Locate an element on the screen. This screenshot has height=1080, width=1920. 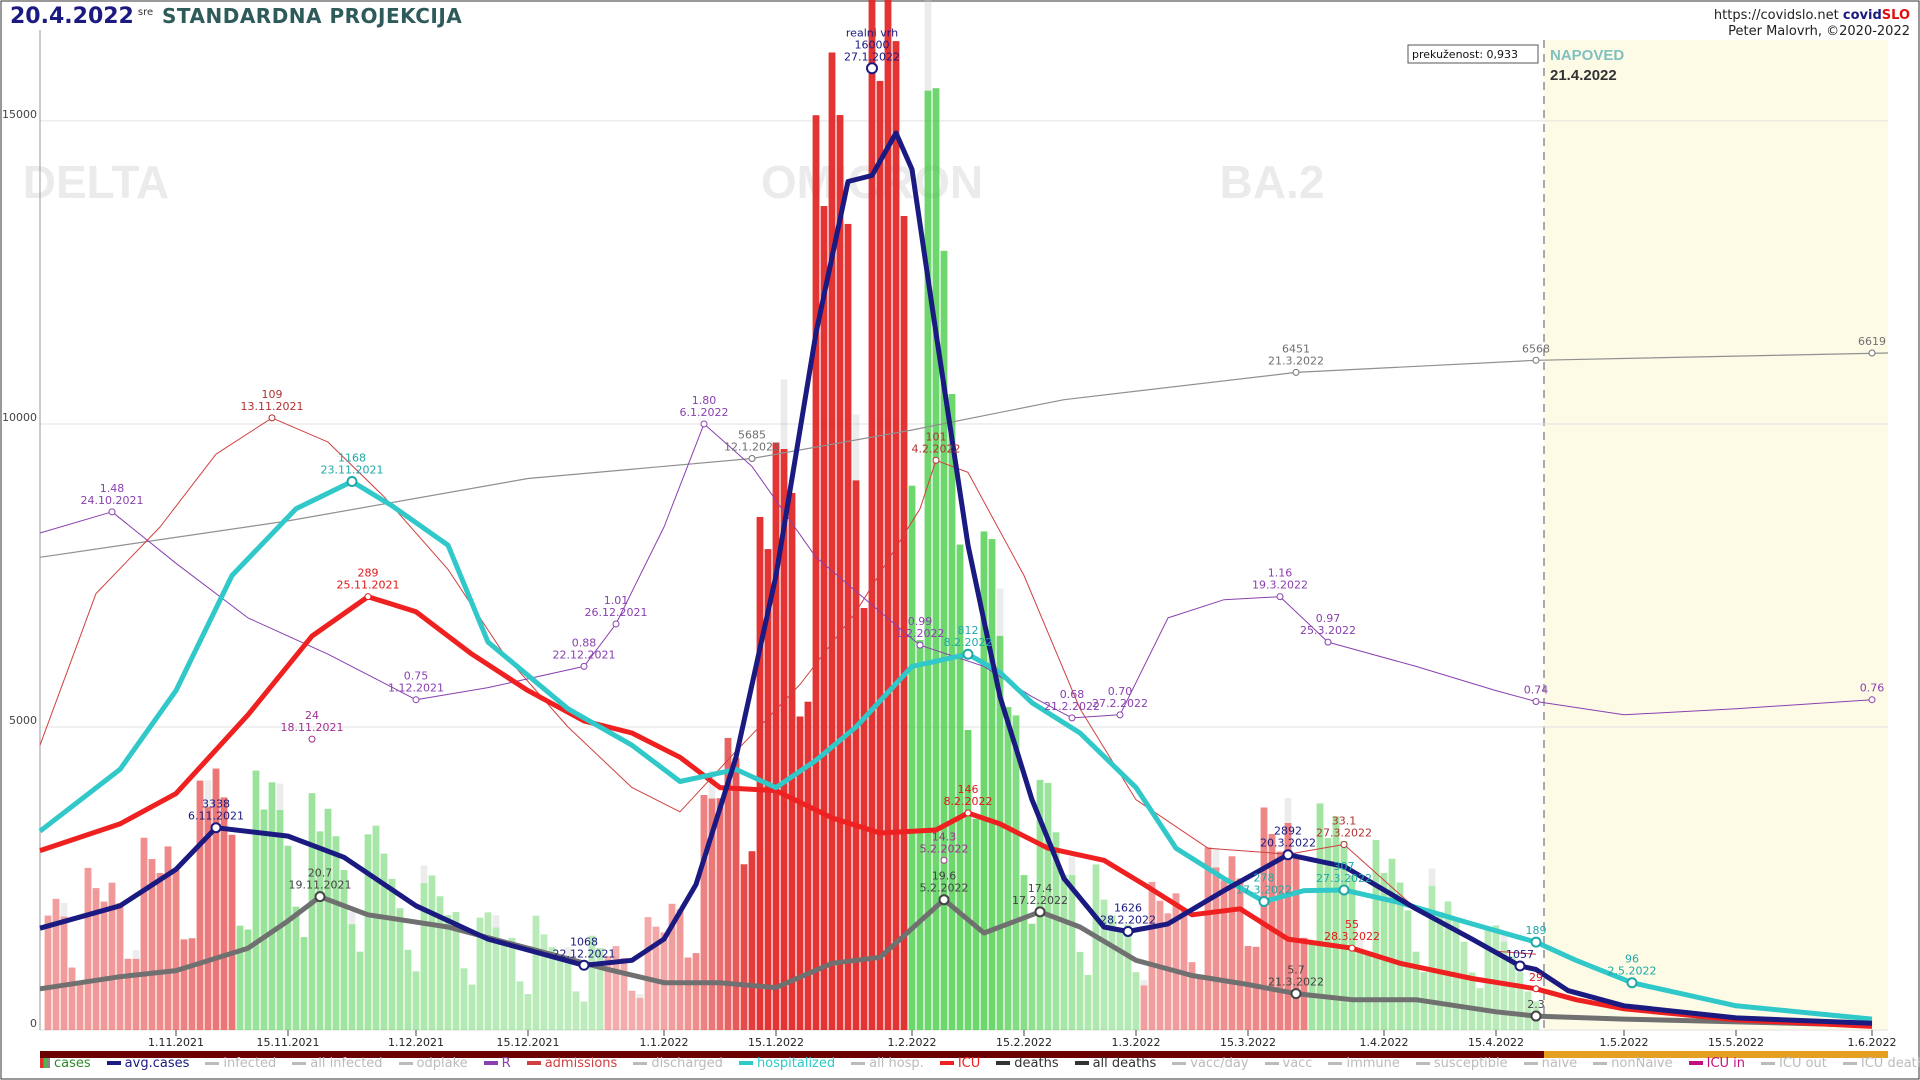
annotation-value: 146 is located at coordinates (968, 789).